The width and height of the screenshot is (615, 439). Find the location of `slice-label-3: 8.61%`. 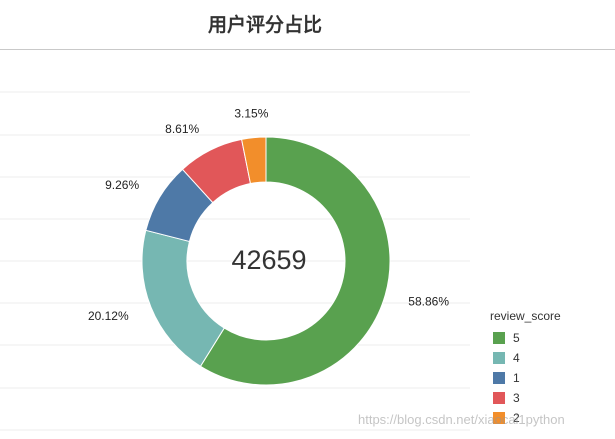

slice-label-3: 8.61% is located at coordinates (182, 129).